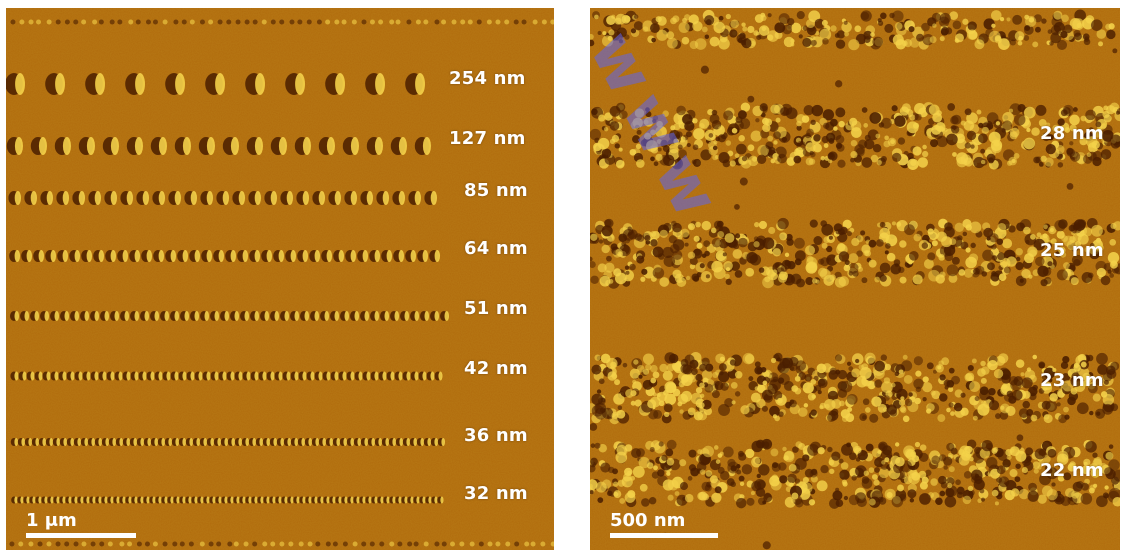 This screenshot has height=550, width=1123. What do you see at coordinates (496, 493) in the screenshot?
I see `linewidth-label-32: 32 nm` at bounding box center [496, 493].